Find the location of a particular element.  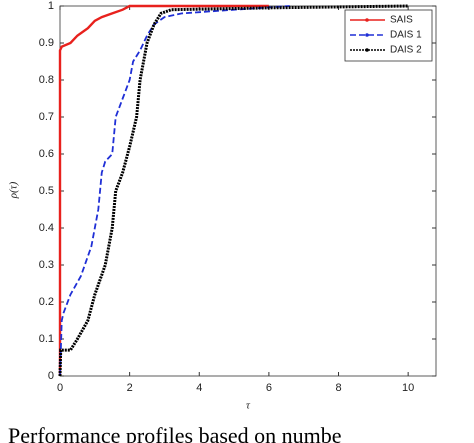

y-tick-label: 0.6 is located at coordinates (46, 154).